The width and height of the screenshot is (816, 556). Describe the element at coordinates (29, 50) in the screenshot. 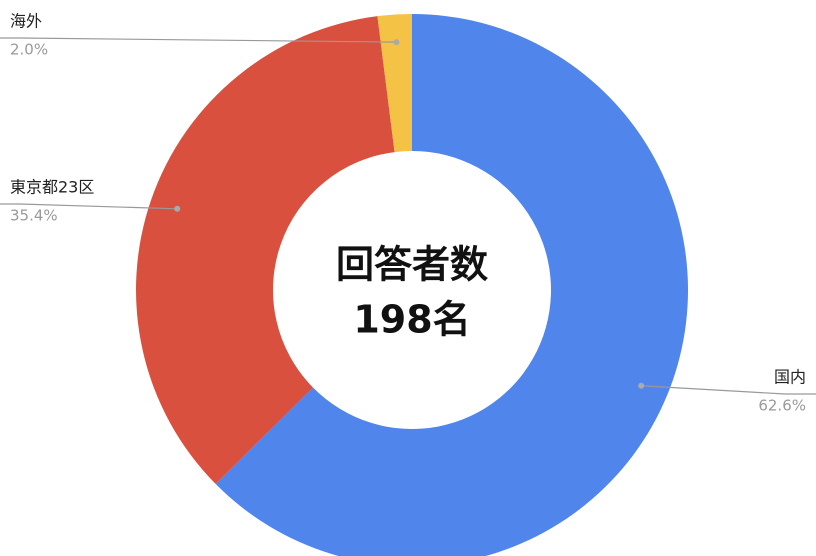

I see `slice-value-label: 2.0%` at that location.